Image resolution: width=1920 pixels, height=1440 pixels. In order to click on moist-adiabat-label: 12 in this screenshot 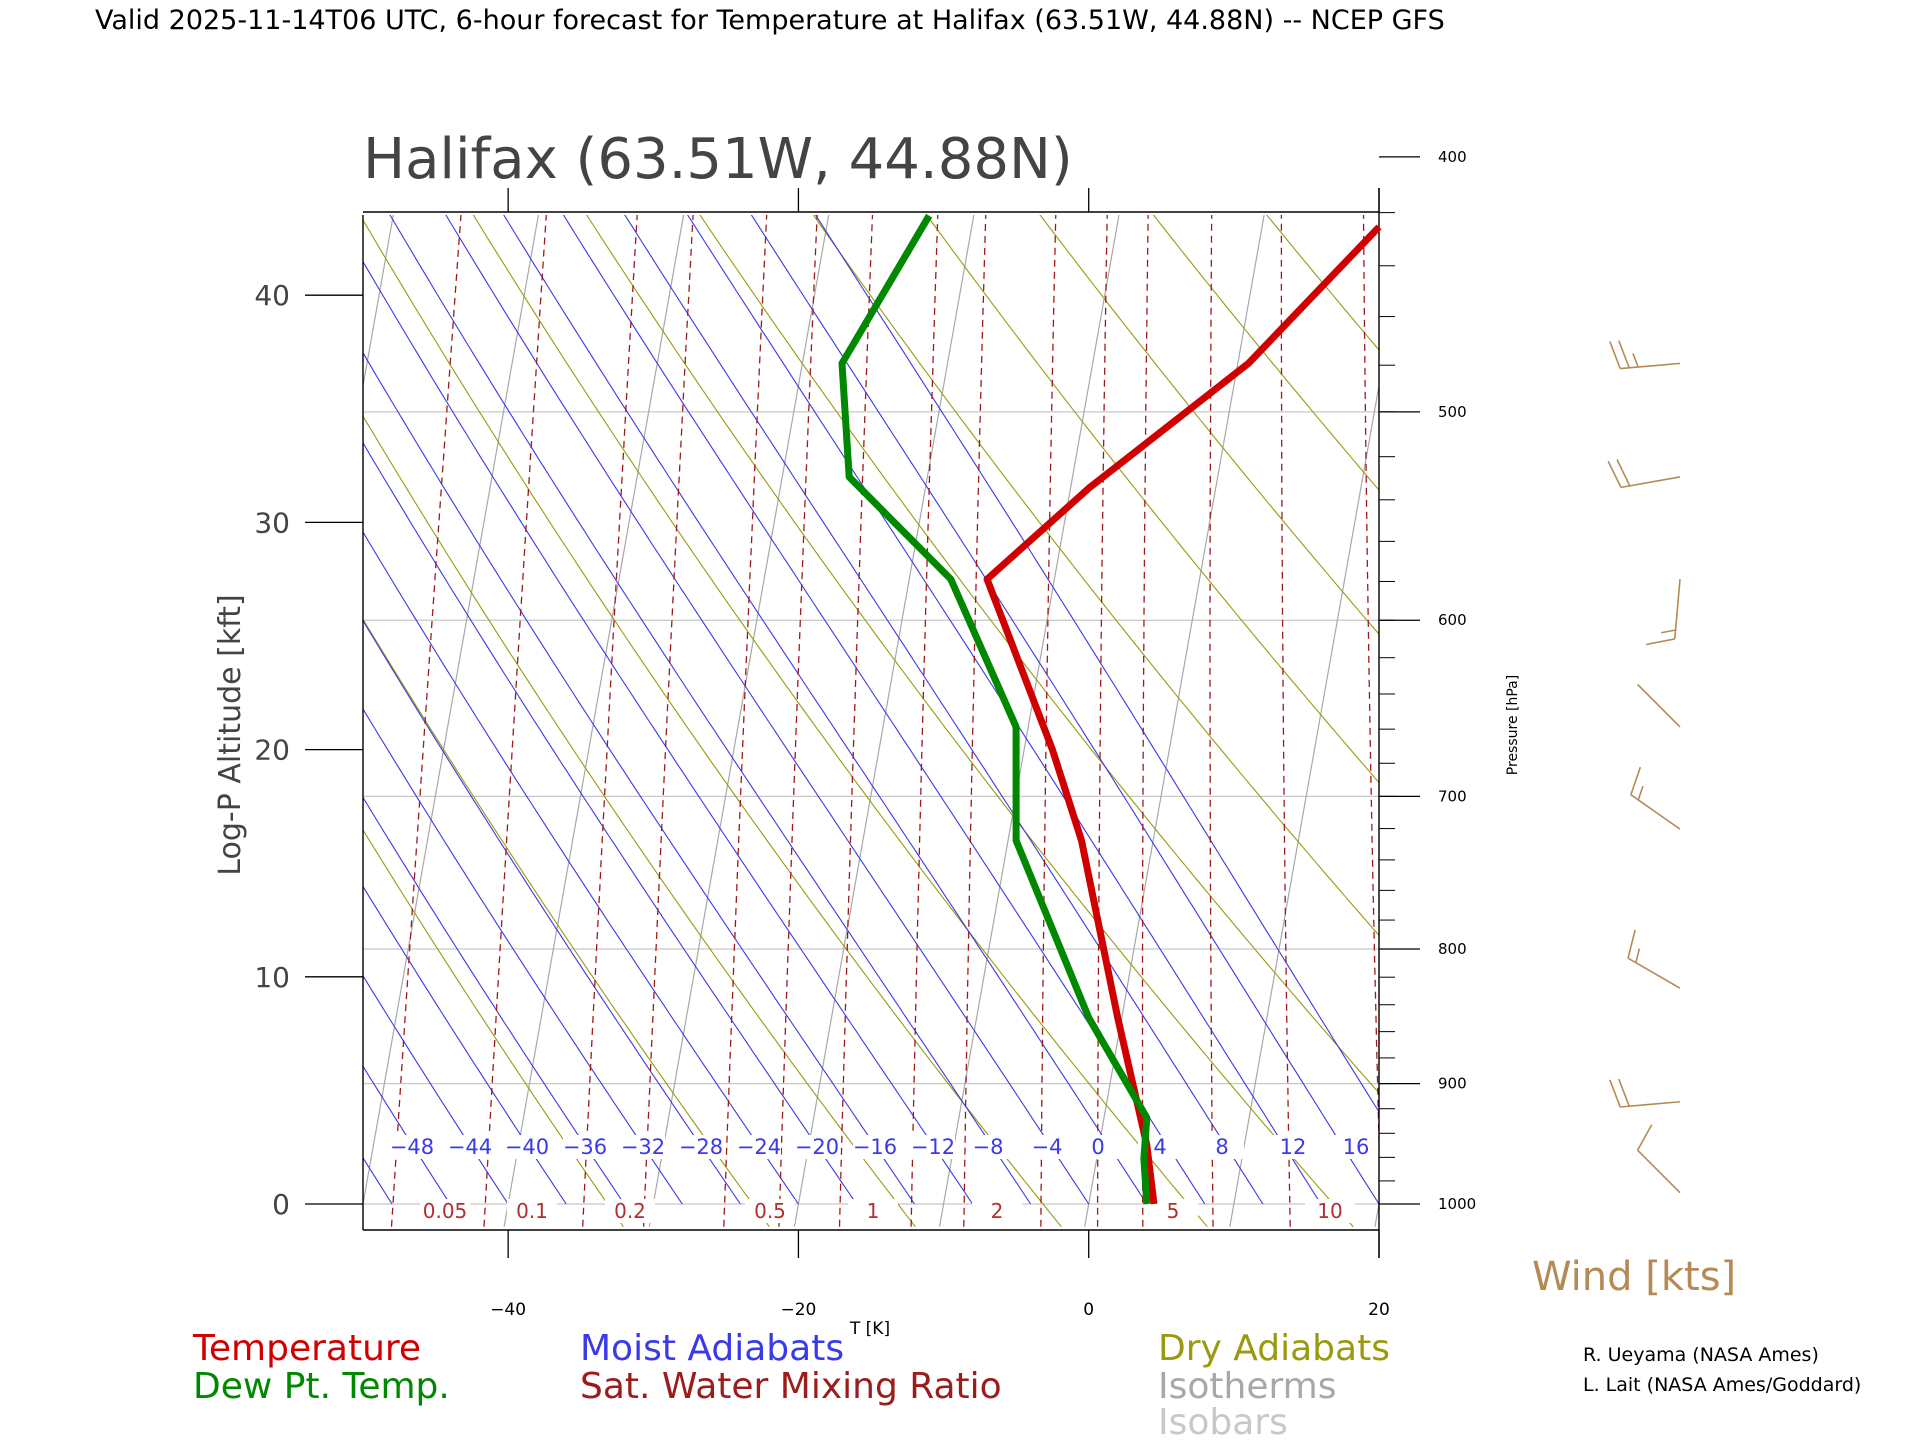, I will do `click(1293, 1147)`.